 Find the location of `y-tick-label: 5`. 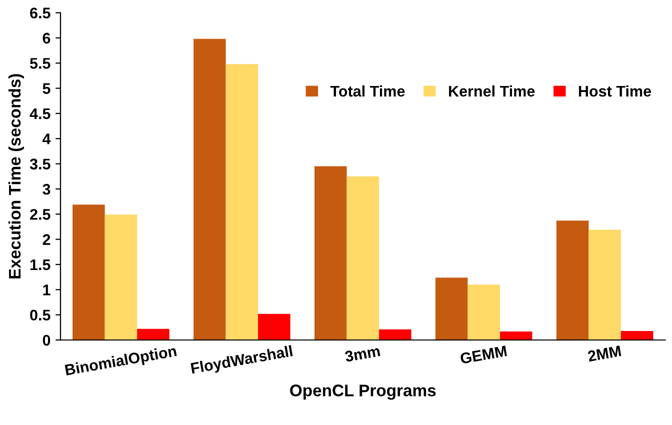

y-tick-label: 5 is located at coordinates (46, 88).